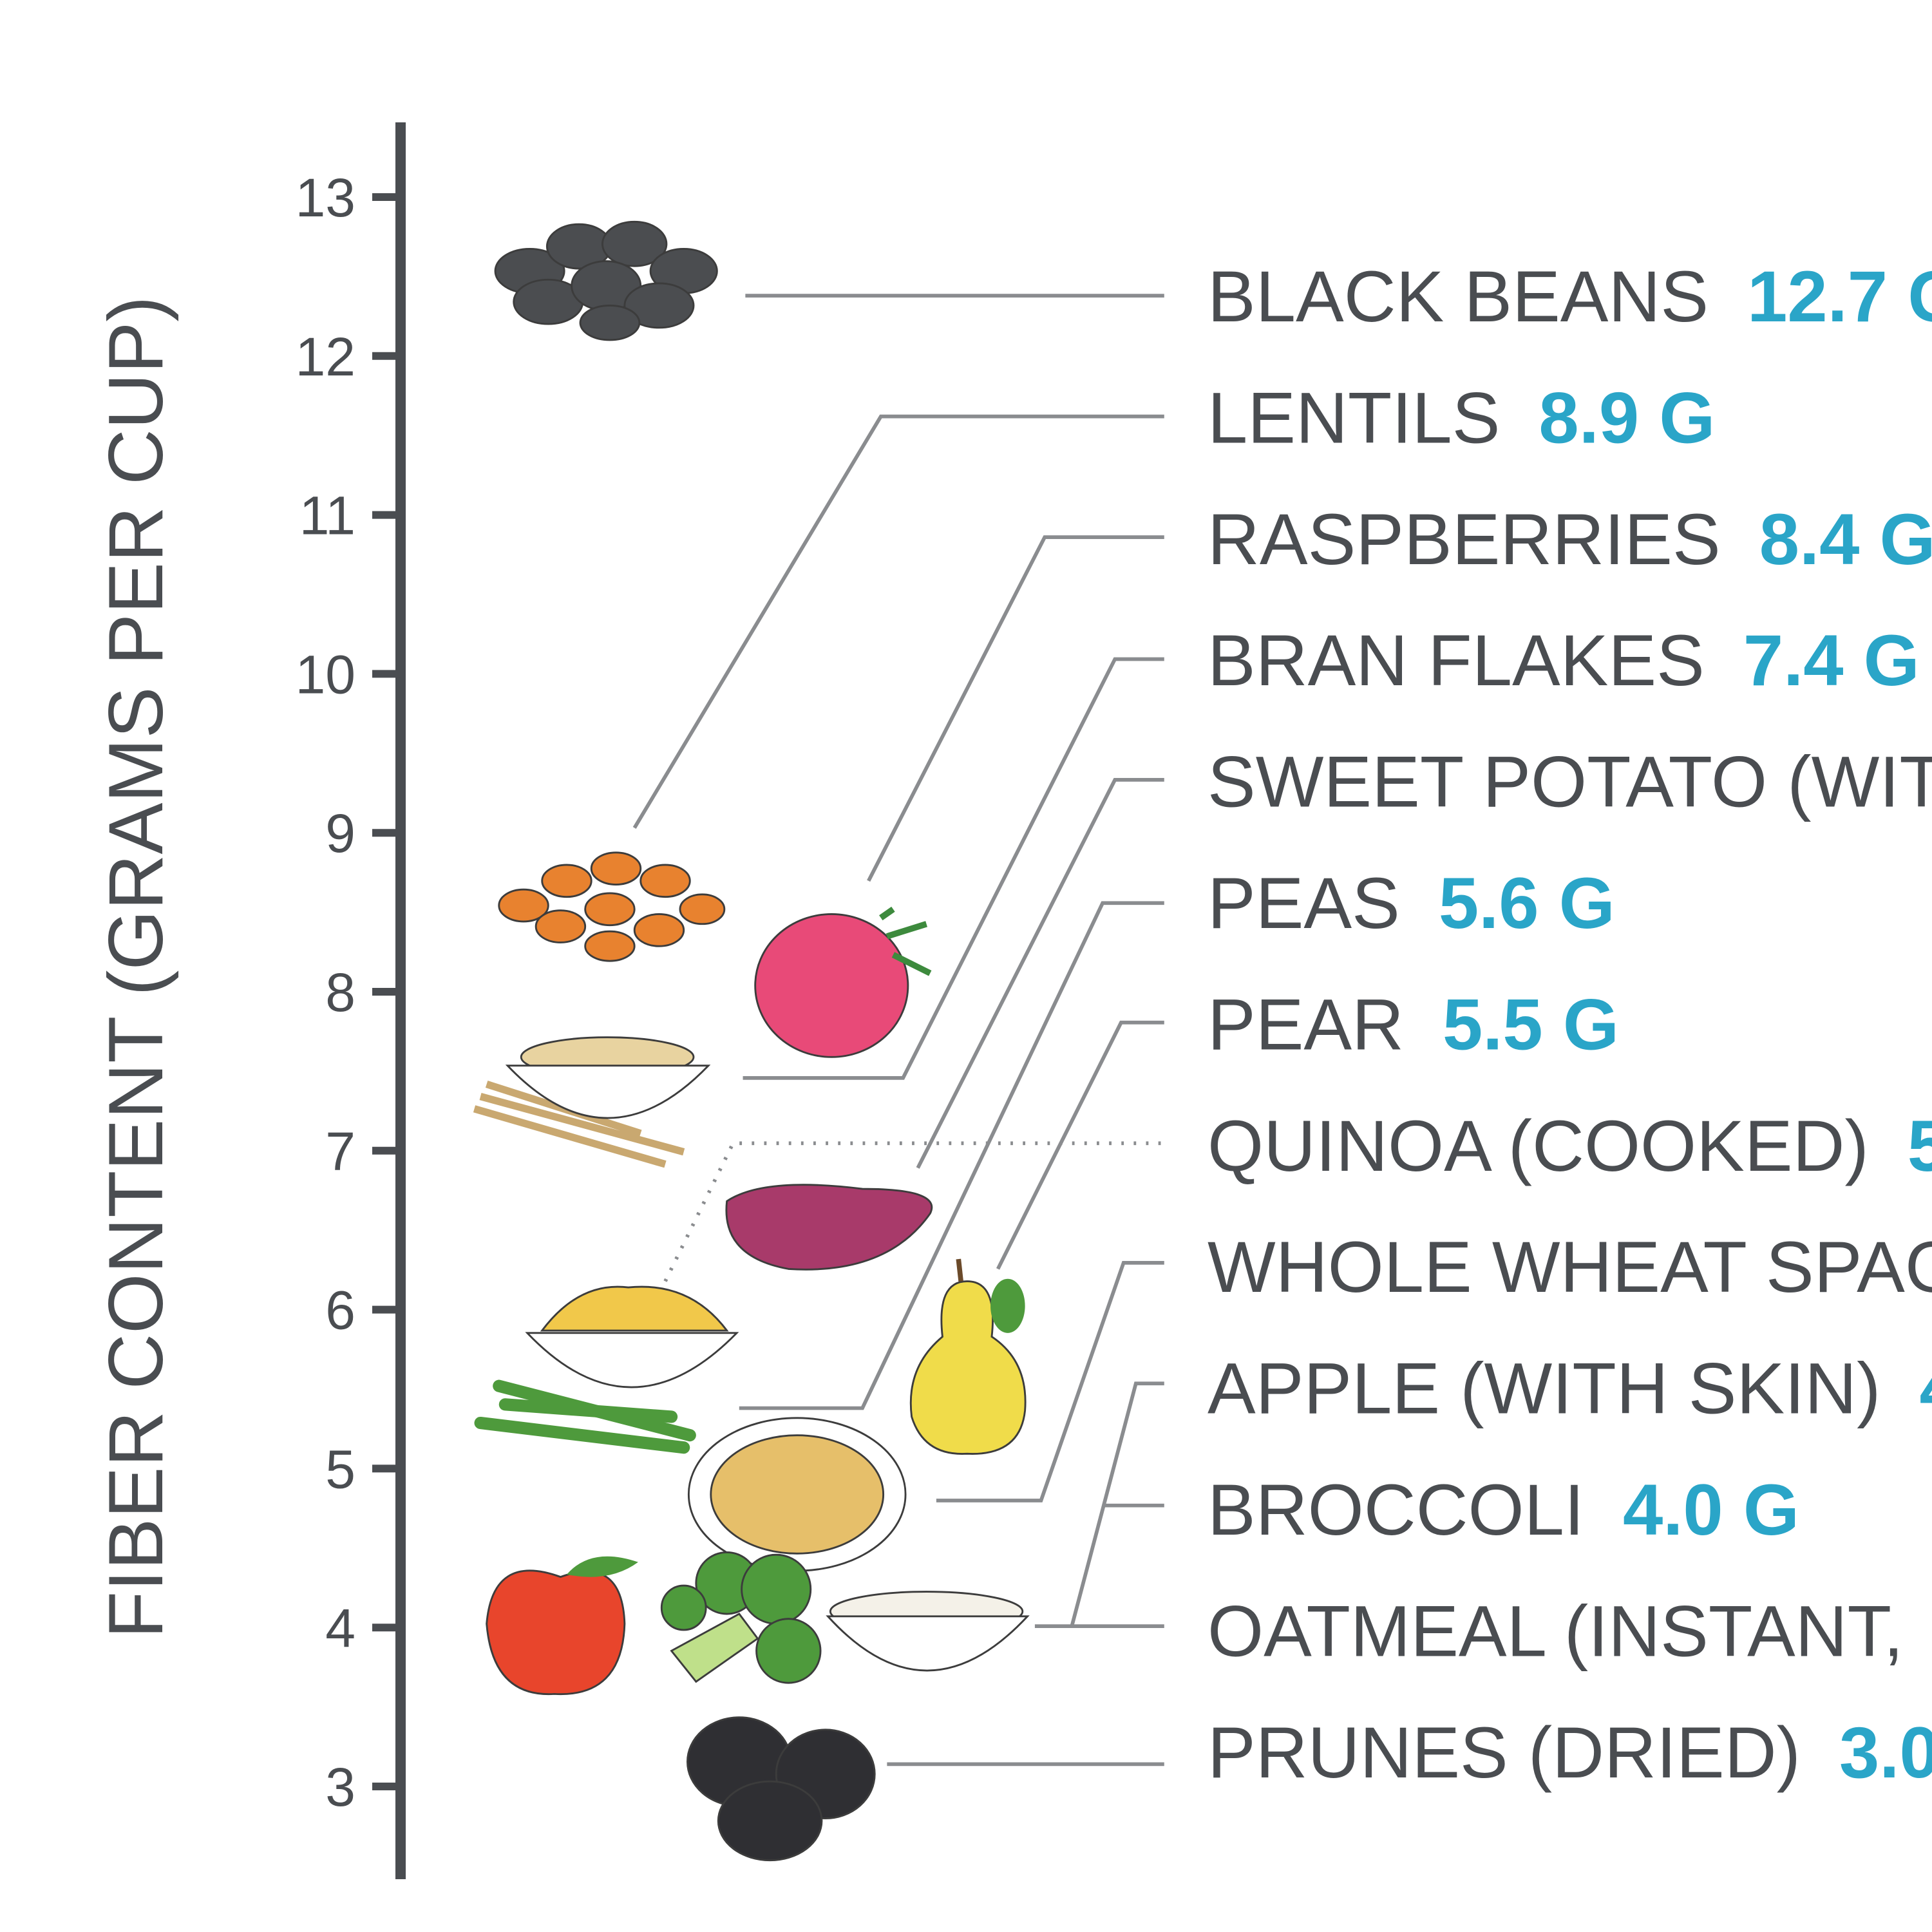 Image resolution: width=1932 pixels, height=1932 pixels. Describe the element at coordinates (612, 907) in the screenshot. I see `lentils-icon` at that location.